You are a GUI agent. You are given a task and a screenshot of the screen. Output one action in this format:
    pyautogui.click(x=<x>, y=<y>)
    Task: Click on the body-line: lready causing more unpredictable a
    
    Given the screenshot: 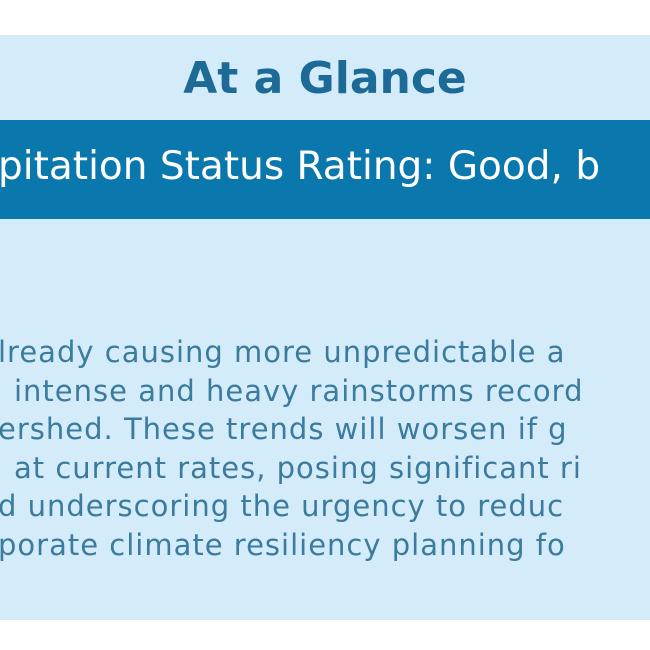 What is the action you would take?
    pyautogui.click(x=283, y=352)
    